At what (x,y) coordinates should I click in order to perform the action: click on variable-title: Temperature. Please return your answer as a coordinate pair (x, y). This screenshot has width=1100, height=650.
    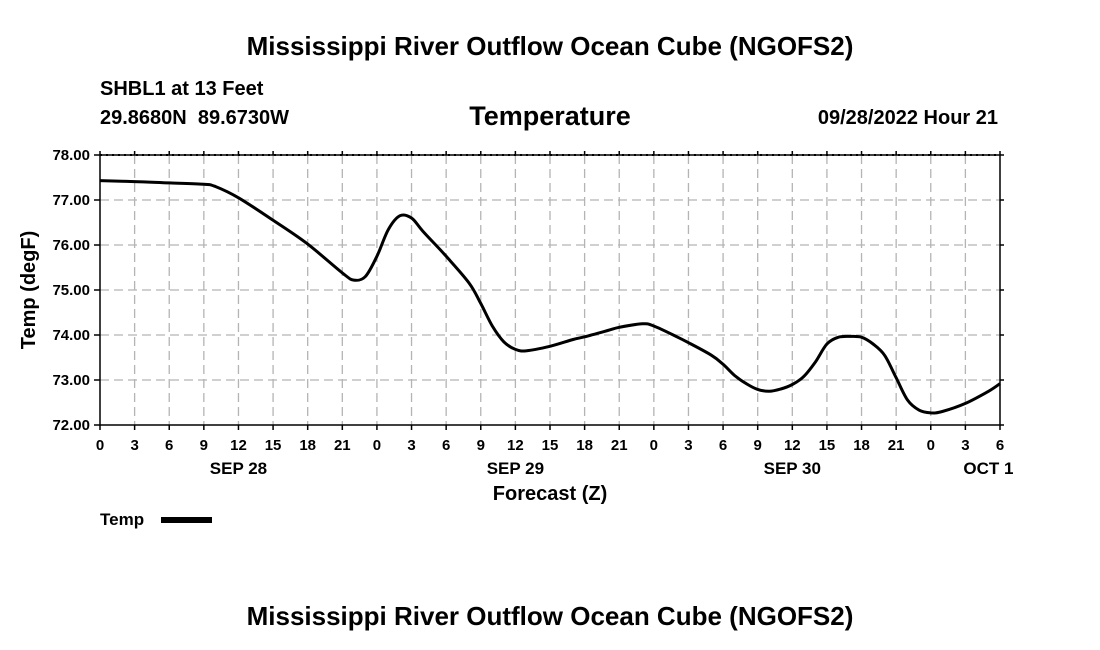
    Looking at the image, I should click on (550, 116).